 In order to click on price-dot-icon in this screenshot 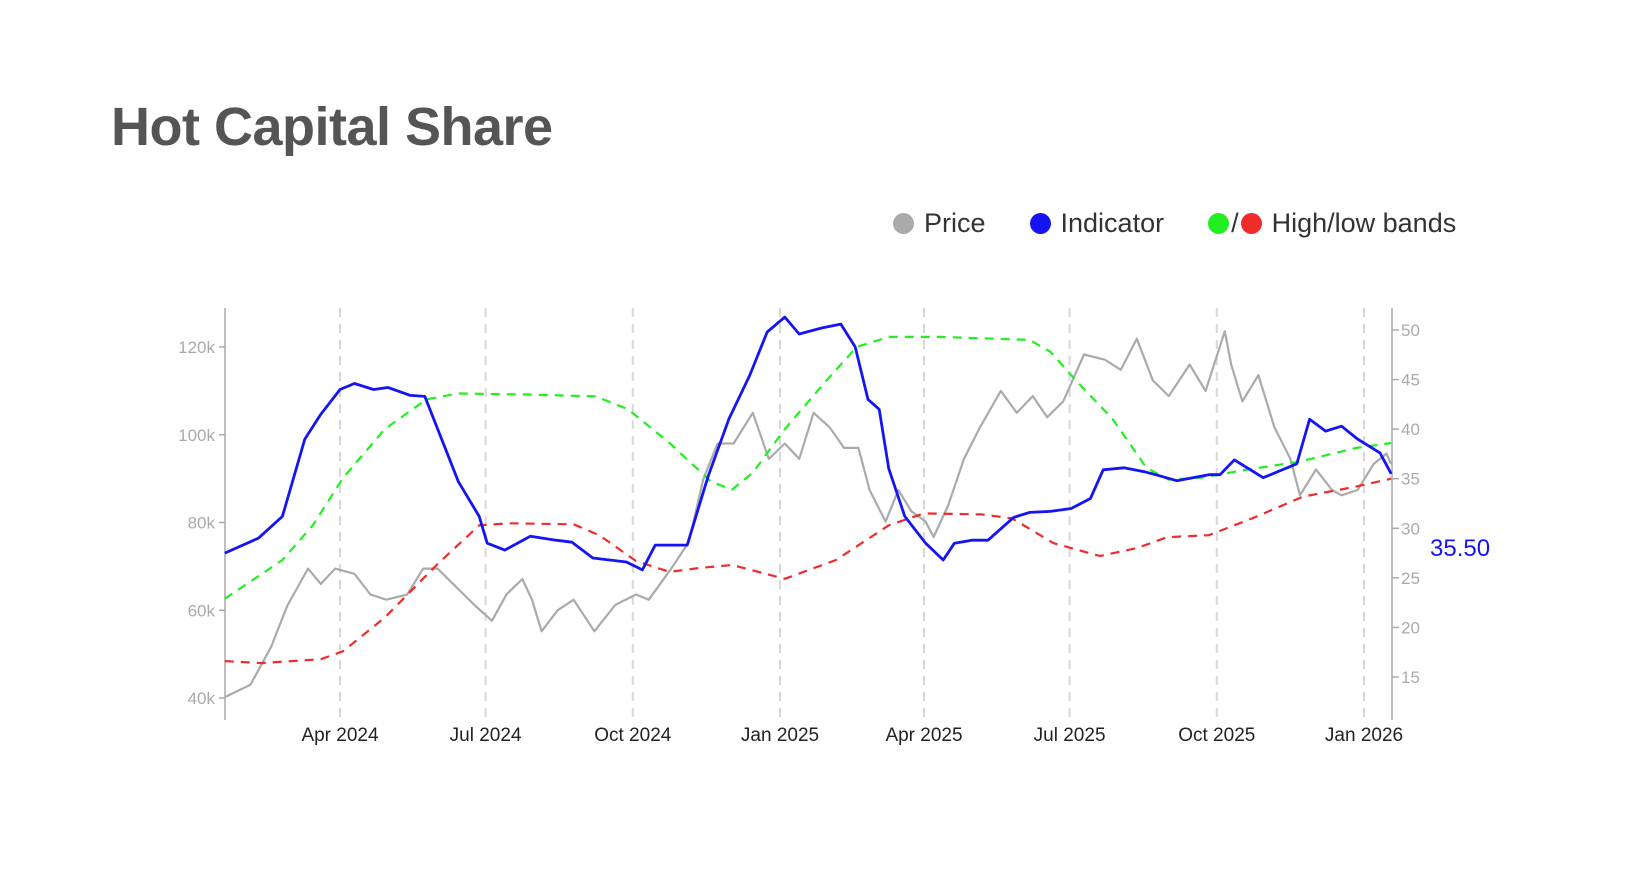, I will do `click(903, 223)`.